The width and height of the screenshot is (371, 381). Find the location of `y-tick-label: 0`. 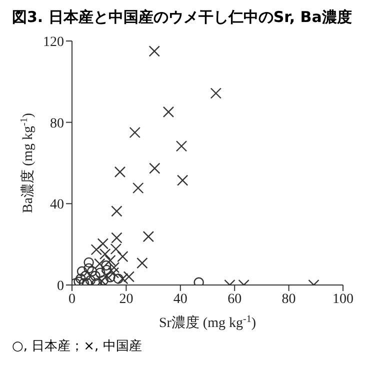

y-tick-label: 0 is located at coordinates (60, 286).